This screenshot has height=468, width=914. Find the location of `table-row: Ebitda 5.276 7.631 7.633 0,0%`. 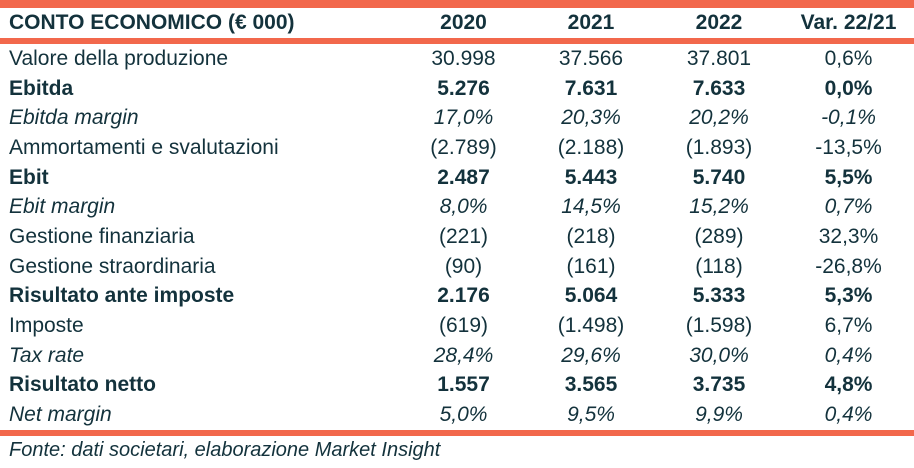

table-row: Ebitda 5.276 7.631 7.633 0,0% is located at coordinates (457, 89).